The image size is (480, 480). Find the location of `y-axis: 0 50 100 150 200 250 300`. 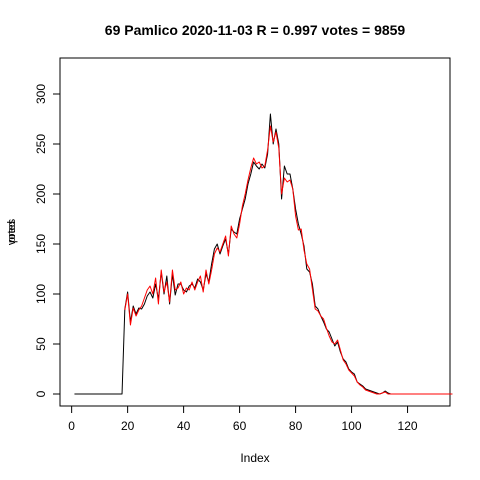

y-axis: 0 50 100 150 200 250 300 is located at coordinates (47, 241).